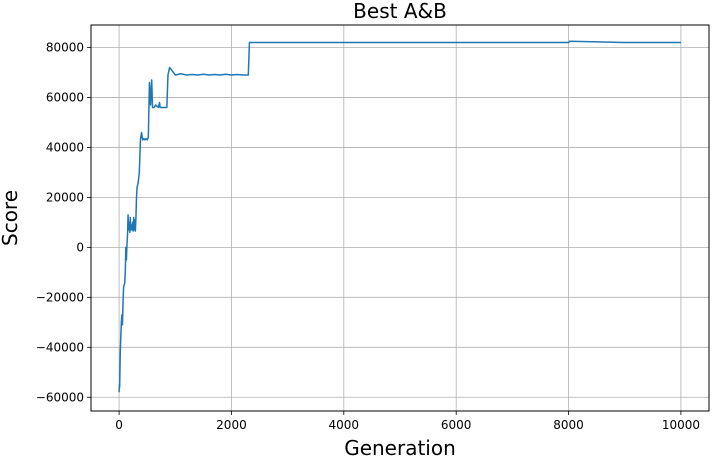 This screenshot has width=714, height=457. I want to click on x-axis-label: Generation, so click(400, 446).